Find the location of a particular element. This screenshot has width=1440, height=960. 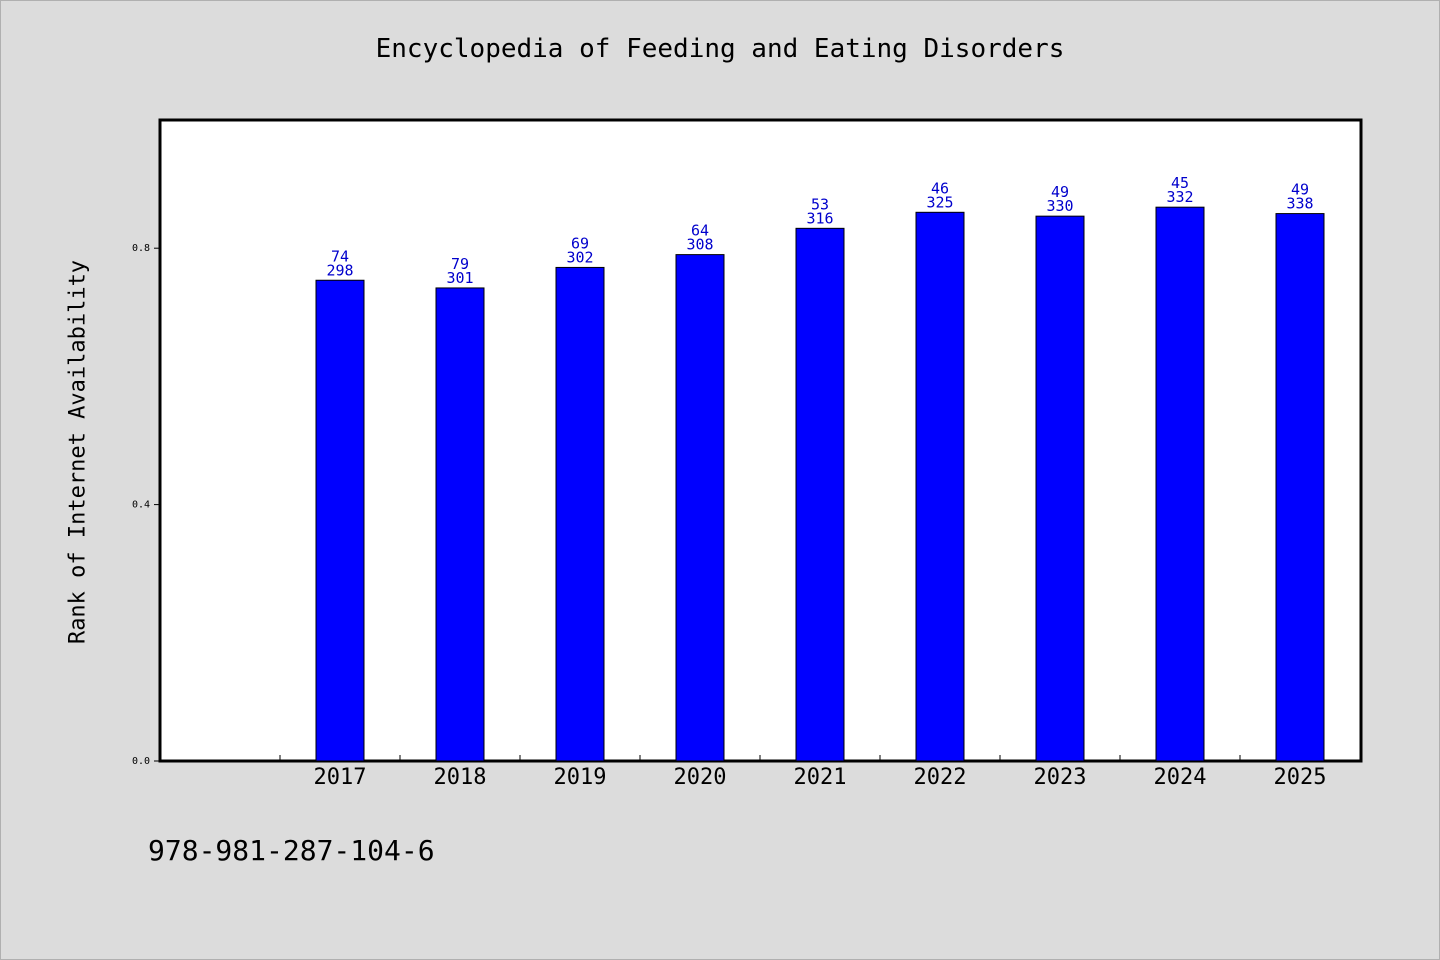

x-tick-label: 2020 is located at coordinates (700, 777).